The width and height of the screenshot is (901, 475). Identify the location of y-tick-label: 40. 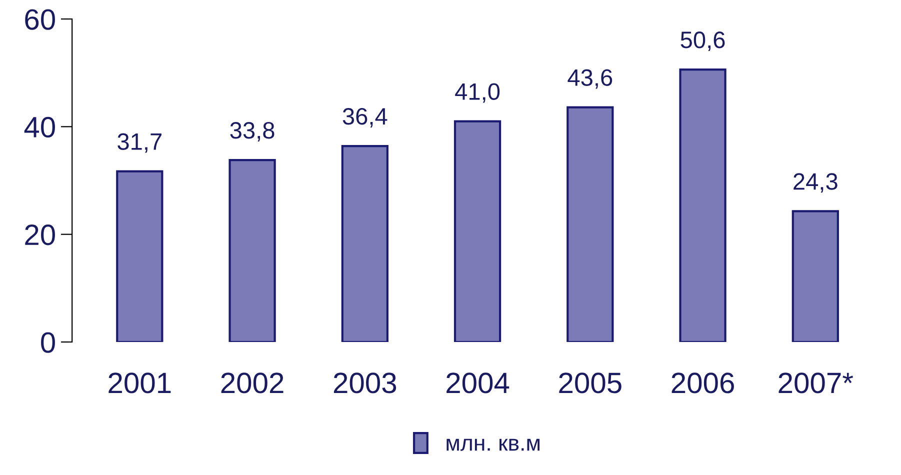
(39, 127).